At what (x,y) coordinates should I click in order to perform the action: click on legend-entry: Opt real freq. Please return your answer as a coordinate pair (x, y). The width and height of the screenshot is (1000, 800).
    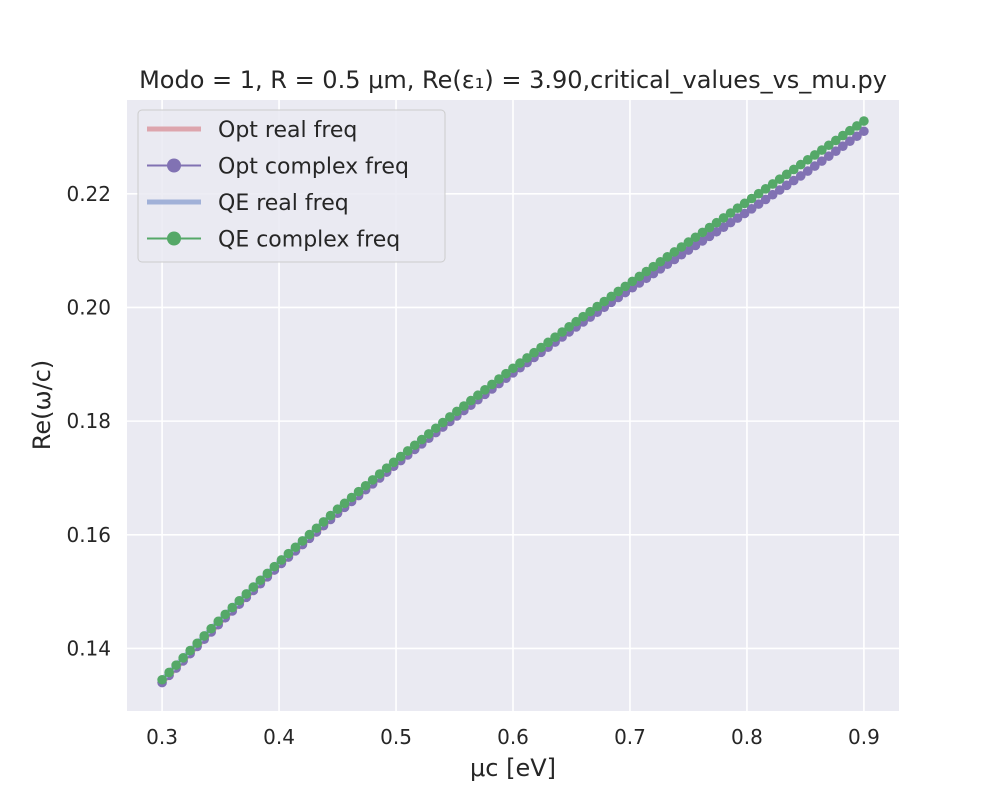
    Looking at the image, I should click on (252, 130).